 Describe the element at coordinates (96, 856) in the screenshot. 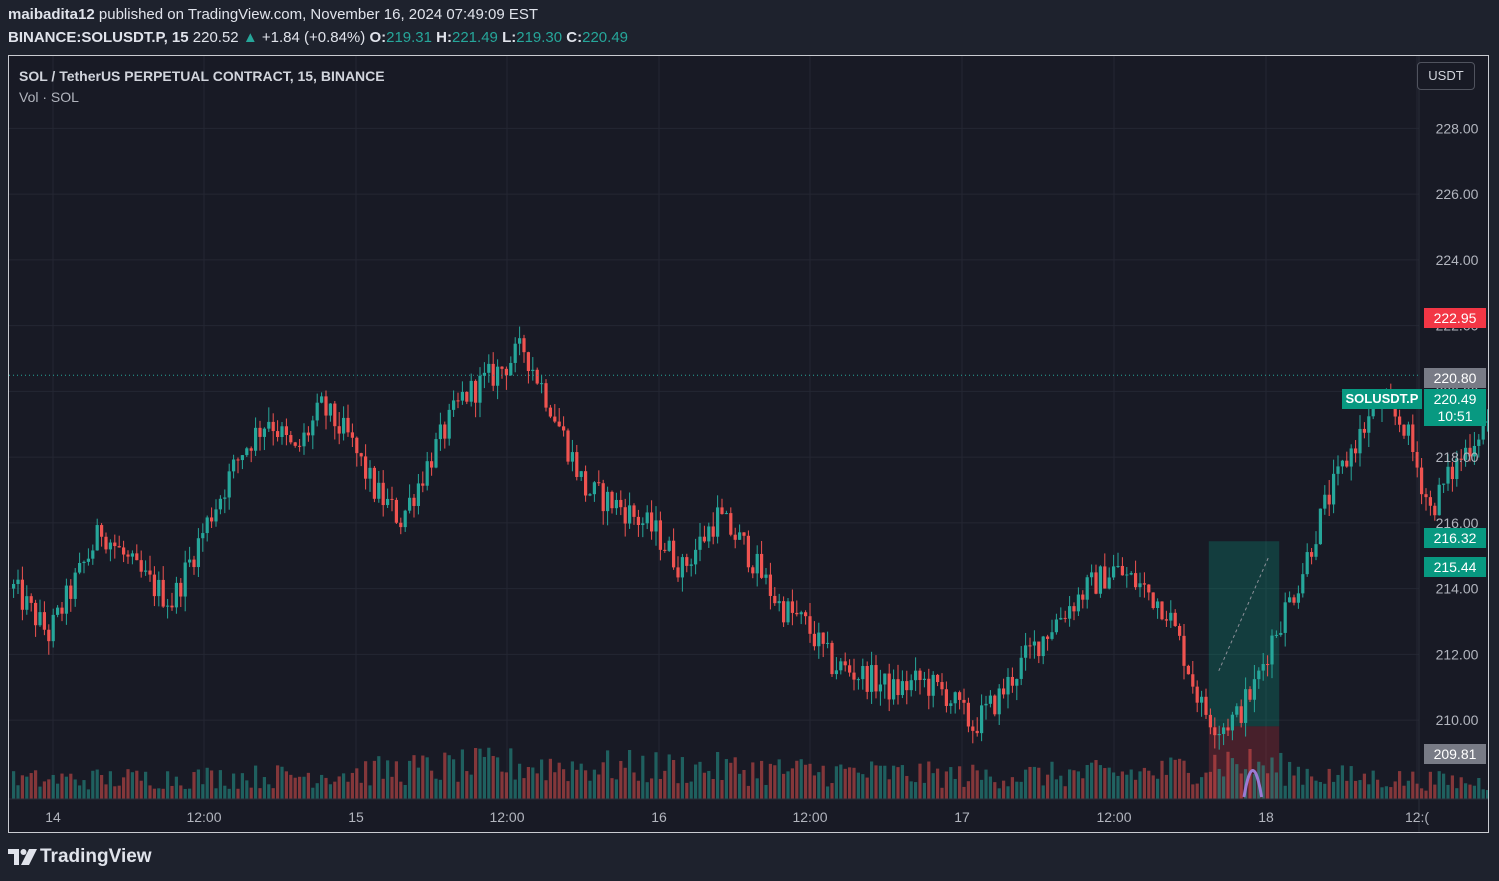

I see `tradingview-wordmark: TradingView` at that location.